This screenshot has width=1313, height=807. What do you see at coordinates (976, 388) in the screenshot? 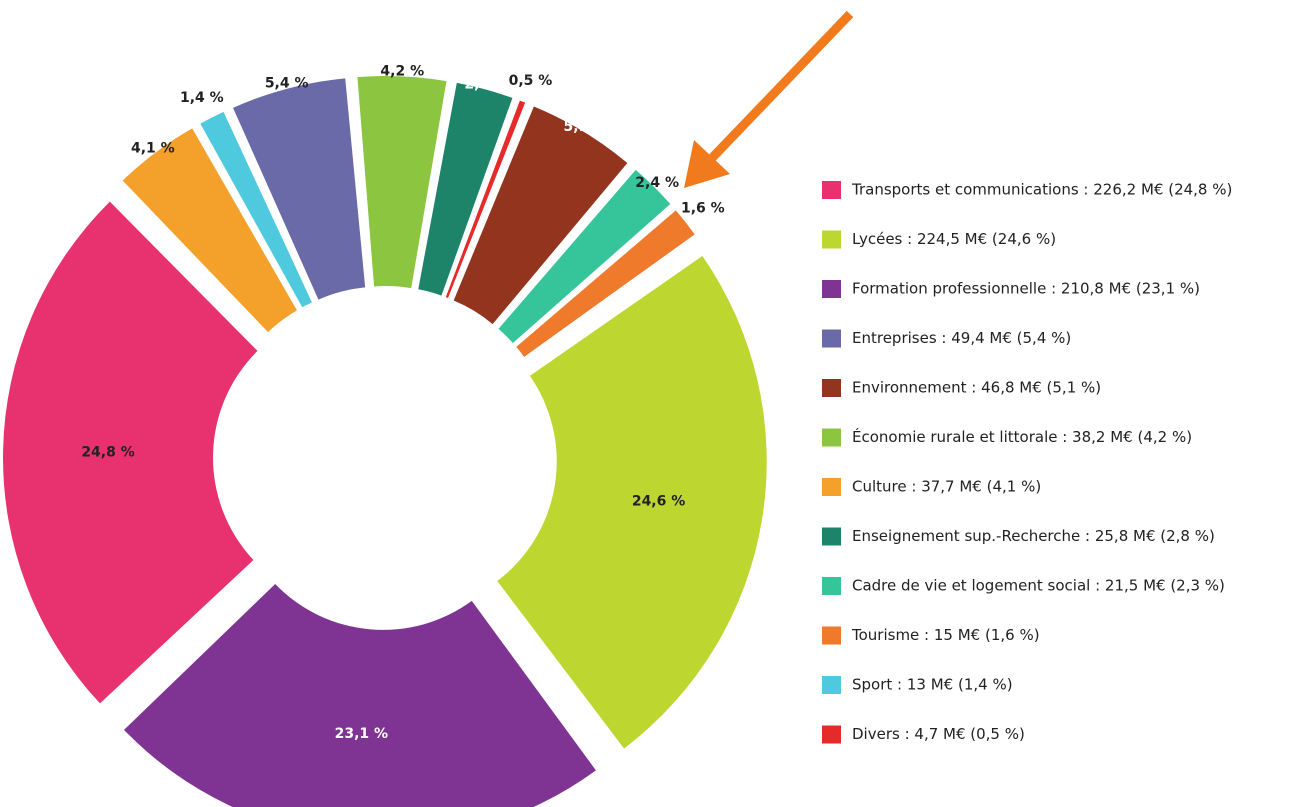
I see `legend-label: Environnement : 46,8 M€ (5,1 %)` at bounding box center [976, 388].